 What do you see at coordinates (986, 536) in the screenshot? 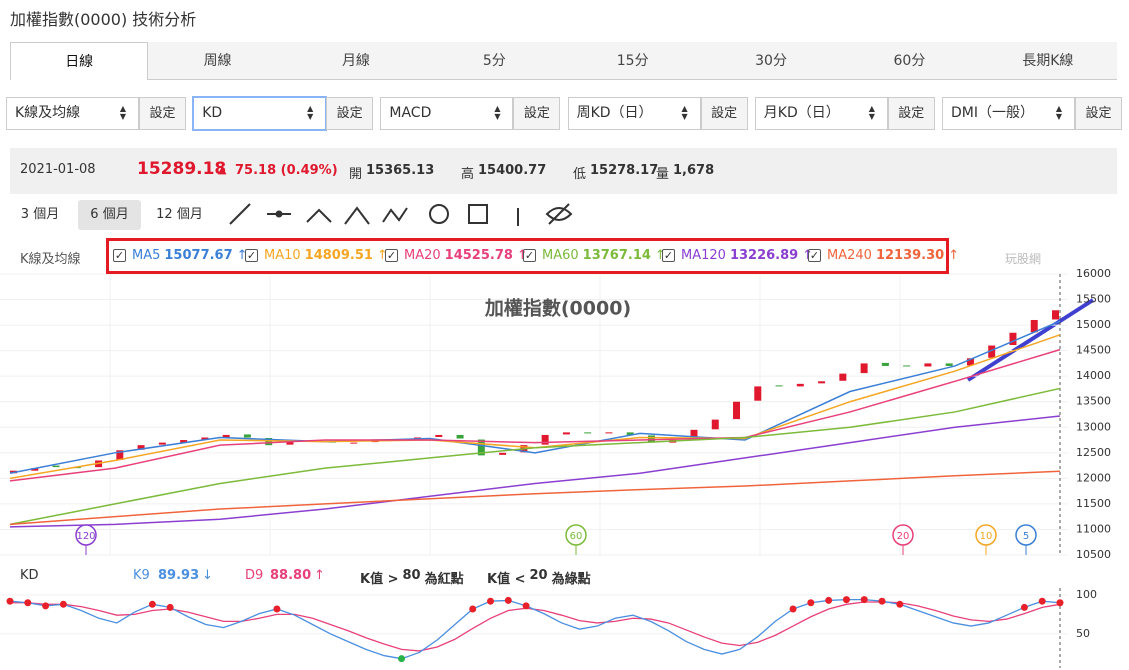
I see `period-label: 10` at bounding box center [986, 536].